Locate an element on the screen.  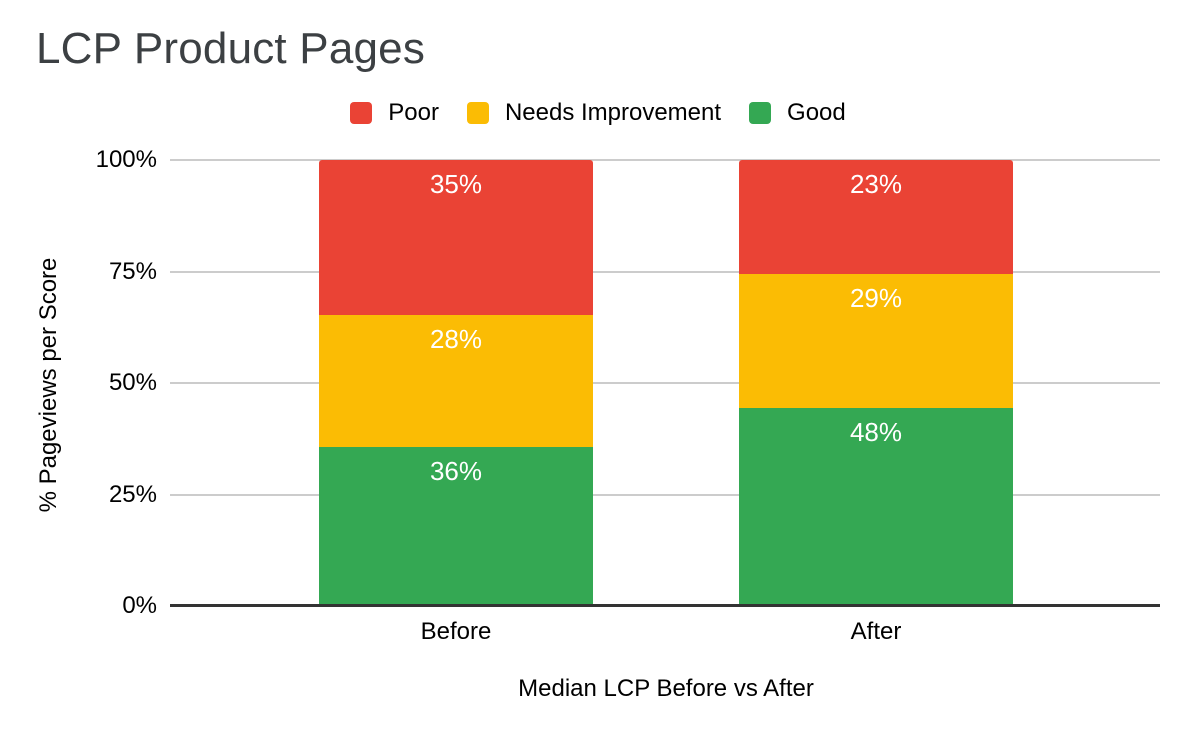
segment-poor-before: 35% is located at coordinates (456, 238).